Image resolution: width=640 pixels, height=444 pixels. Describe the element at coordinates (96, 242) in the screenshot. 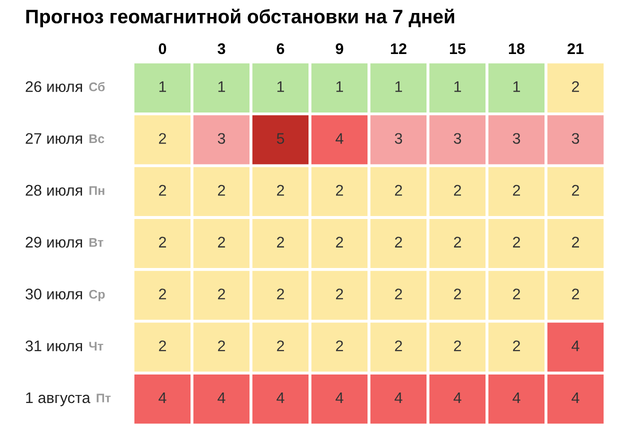

I see `y2-tick-label: Вт` at that location.